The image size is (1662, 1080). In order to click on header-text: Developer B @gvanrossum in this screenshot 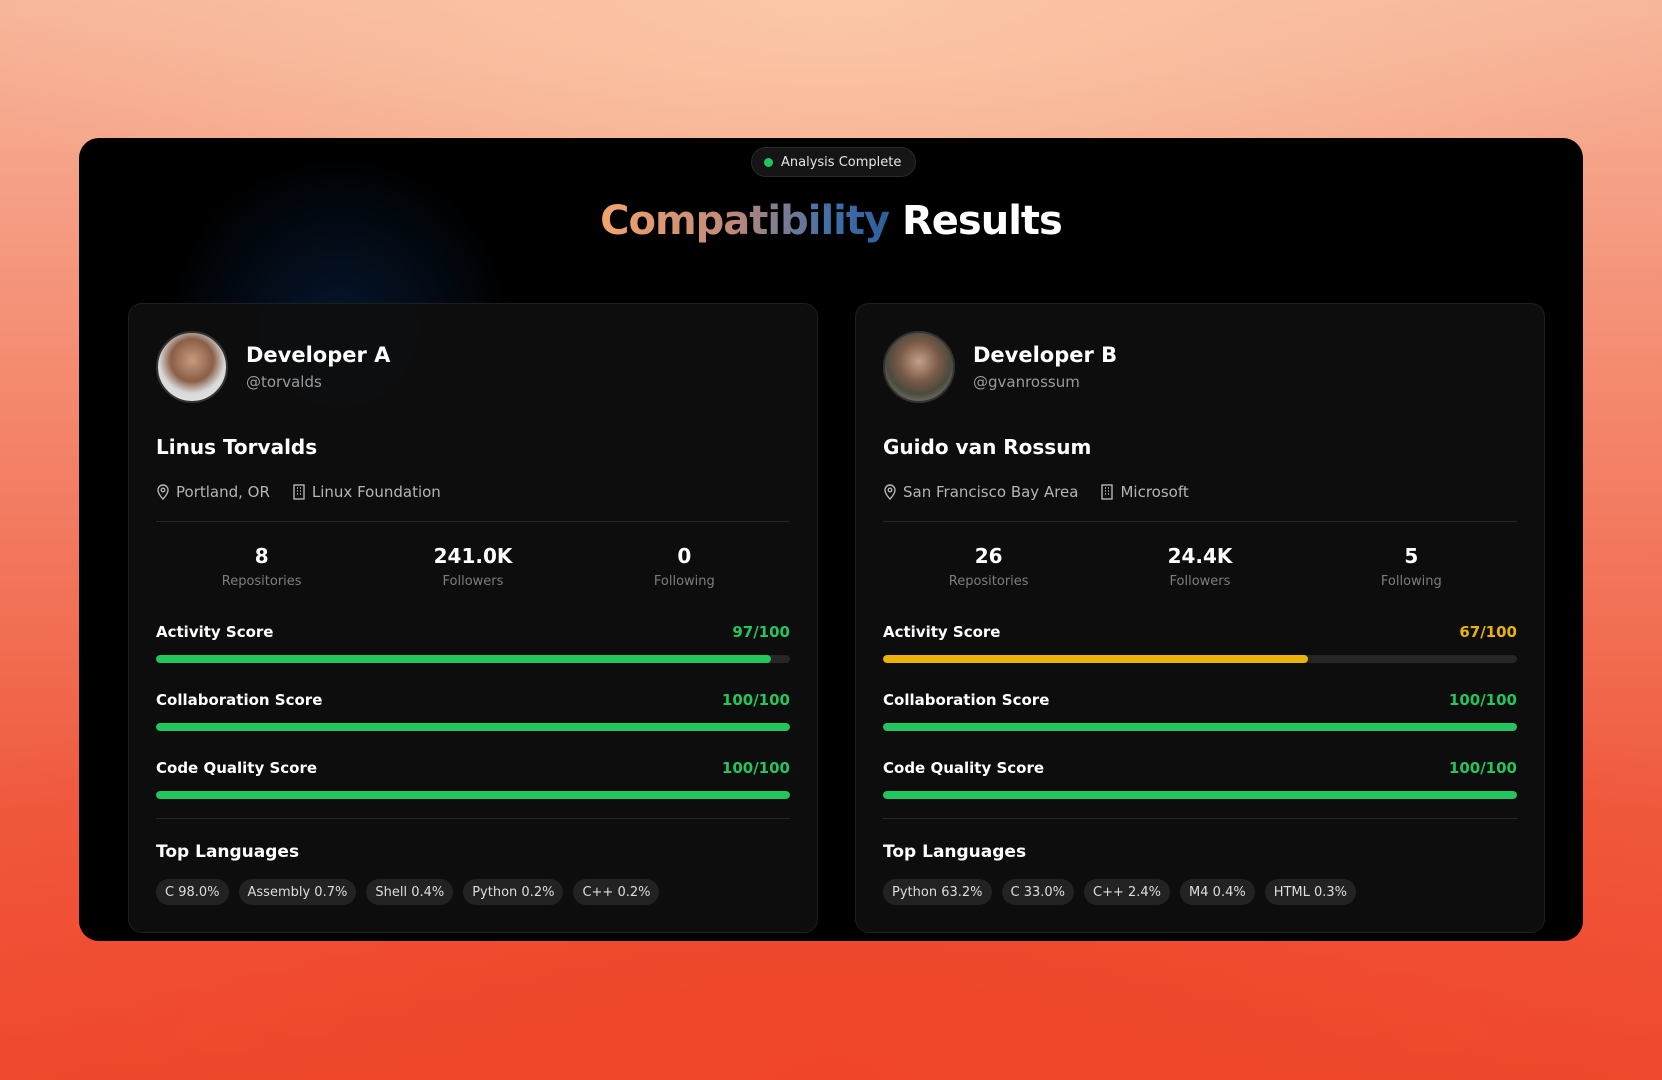, I will do `click(1045, 367)`.